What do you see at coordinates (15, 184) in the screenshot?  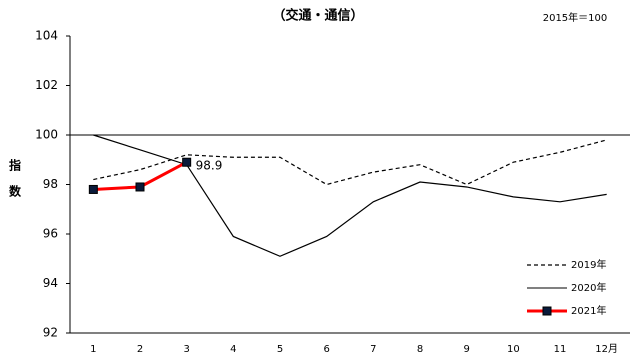 I see `y-axis-label: 指数` at bounding box center [15, 184].